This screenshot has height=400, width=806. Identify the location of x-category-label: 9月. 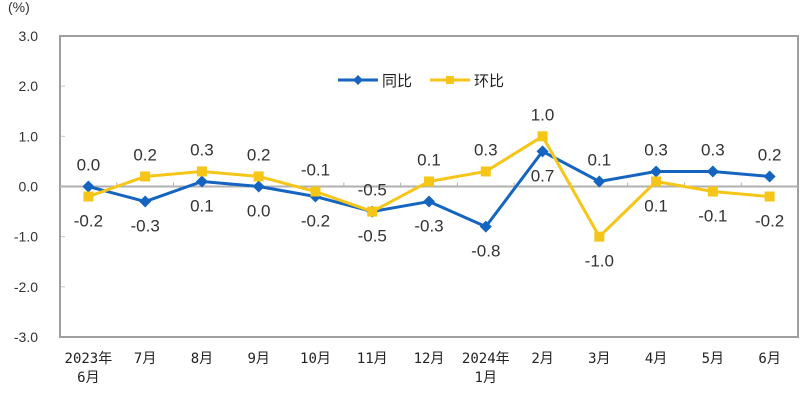
(258, 359).